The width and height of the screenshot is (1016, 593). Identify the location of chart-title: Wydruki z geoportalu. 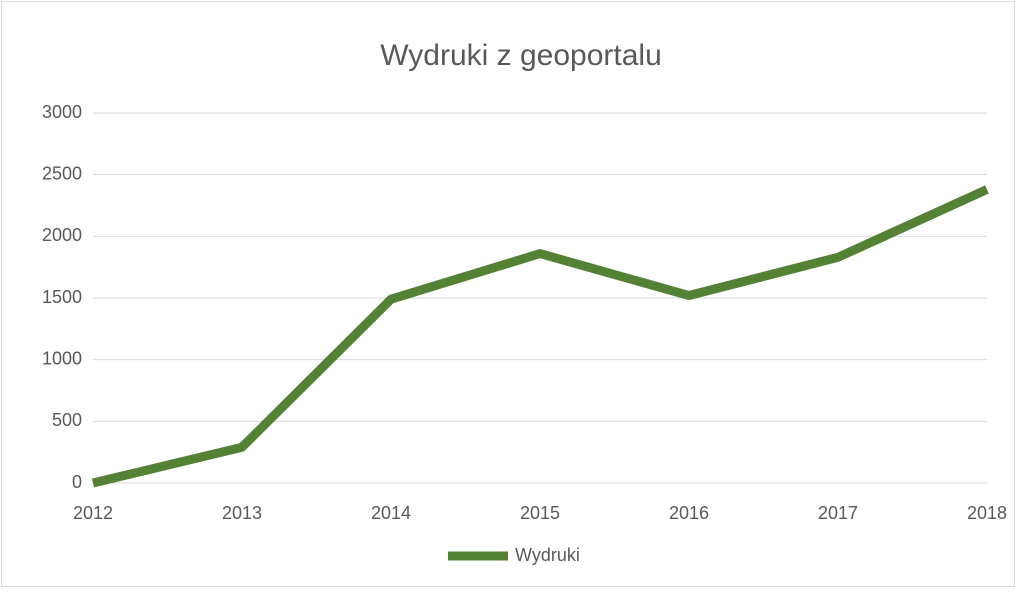
(521, 55).